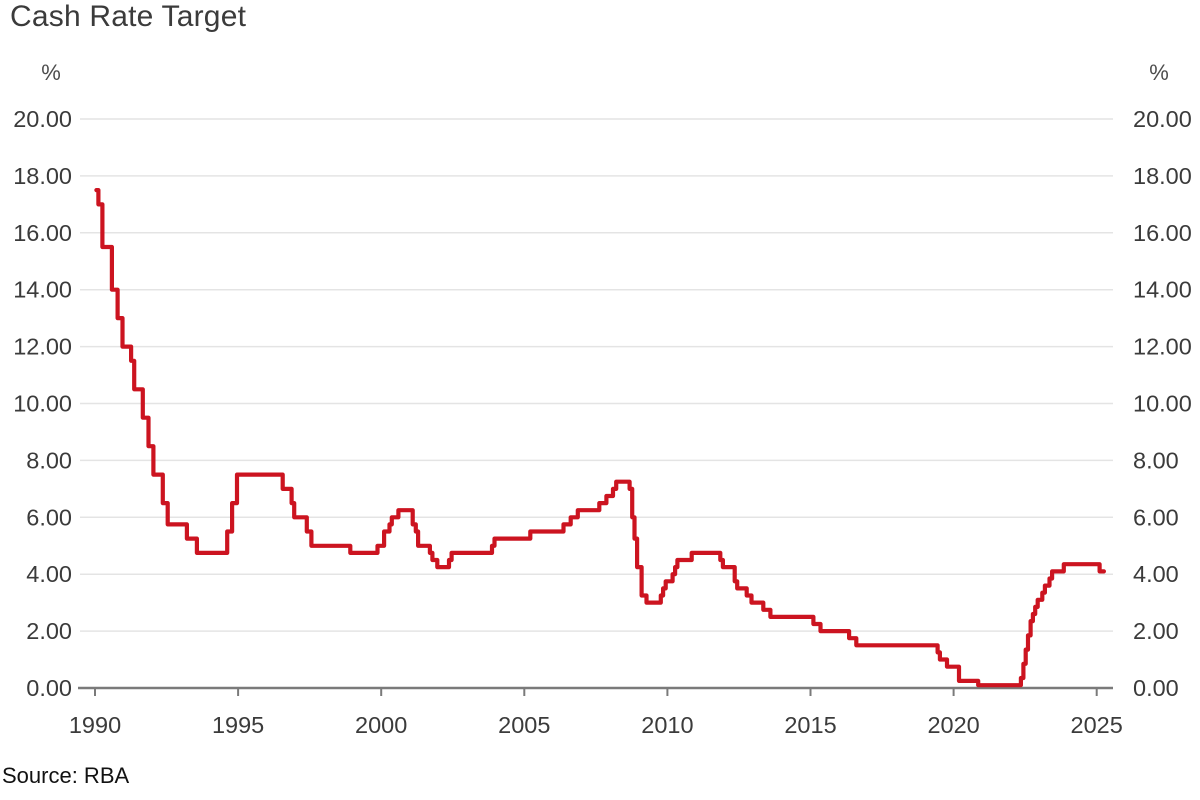 The height and width of the screenshot is (800, 1200). Describe the element at coordinates (953, 725) in the screenshot. I see `x-axis-label: 2020` at that location.